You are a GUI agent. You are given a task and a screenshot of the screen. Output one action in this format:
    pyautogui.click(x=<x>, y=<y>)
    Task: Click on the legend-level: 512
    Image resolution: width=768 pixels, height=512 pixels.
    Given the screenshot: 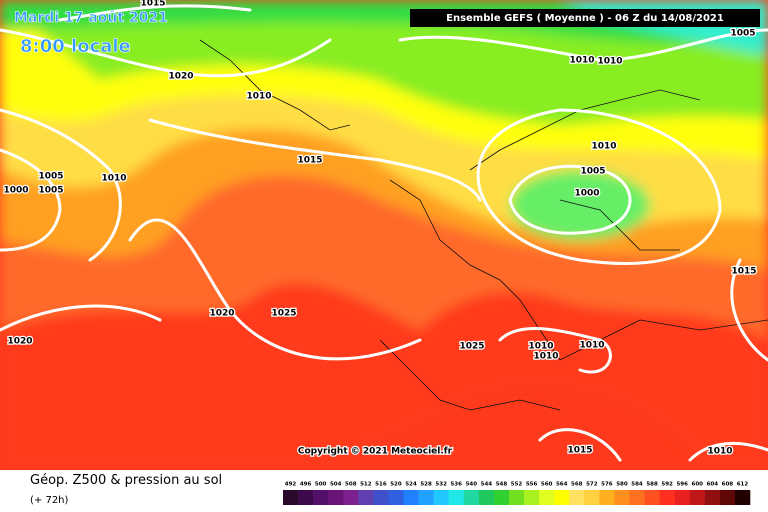 What is the action you would take?
    pyautogui.click(x=366, y=485)
    